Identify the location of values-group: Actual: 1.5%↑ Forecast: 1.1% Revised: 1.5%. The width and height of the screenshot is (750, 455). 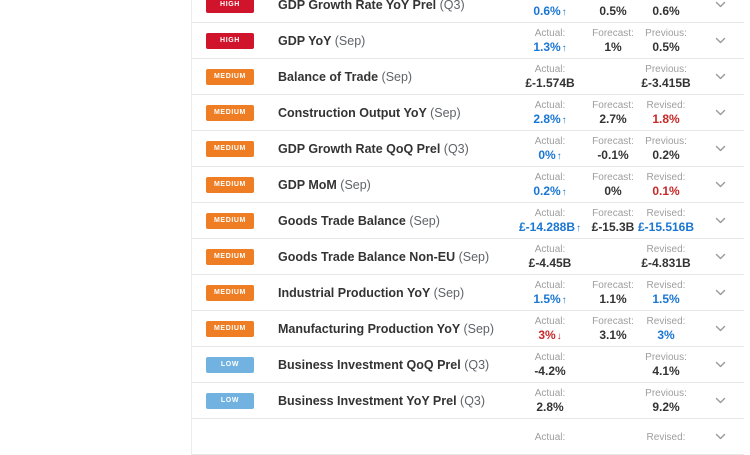
(627, 293).